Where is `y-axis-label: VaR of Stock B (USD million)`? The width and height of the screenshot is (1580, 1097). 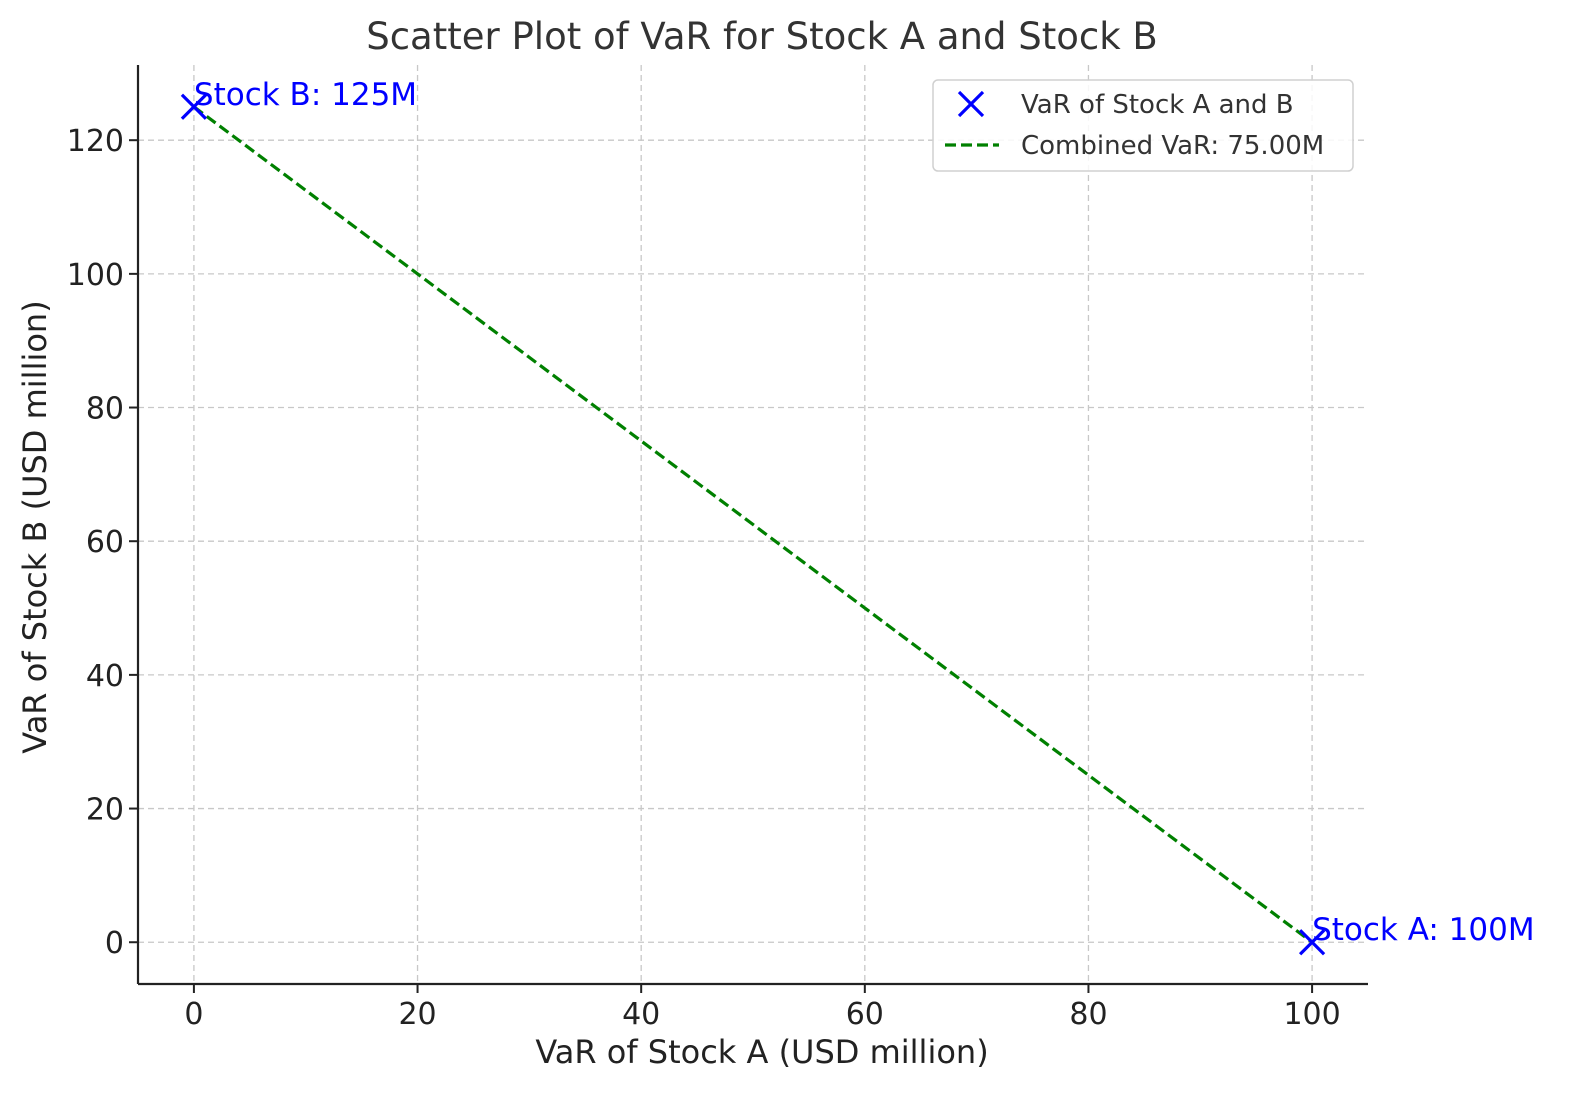 y-axis-label: VaR of Stock B (USD million) is located at coordinates (35, 526).